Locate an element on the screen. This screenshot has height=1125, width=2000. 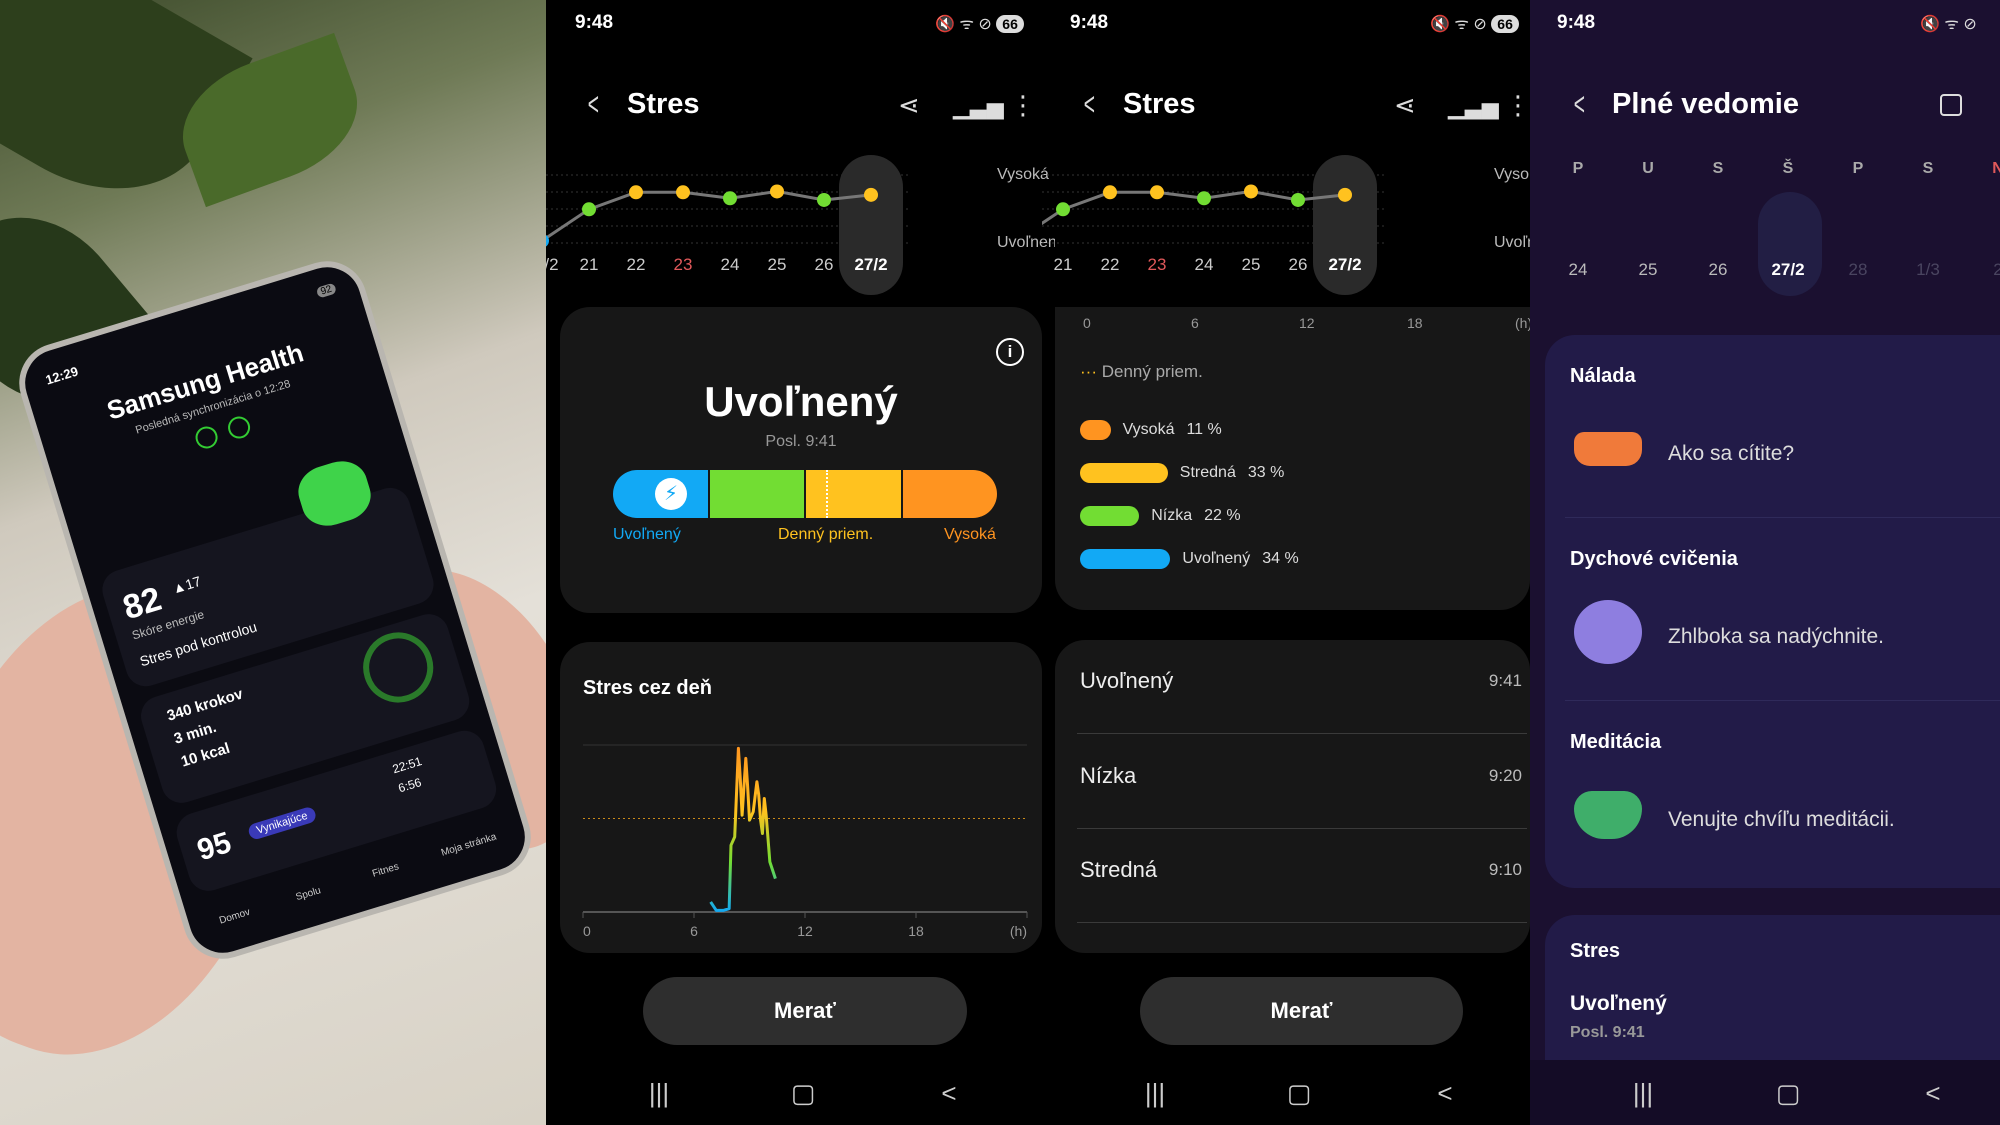
day-label: 20/2 is located at coordinates (552, 264).